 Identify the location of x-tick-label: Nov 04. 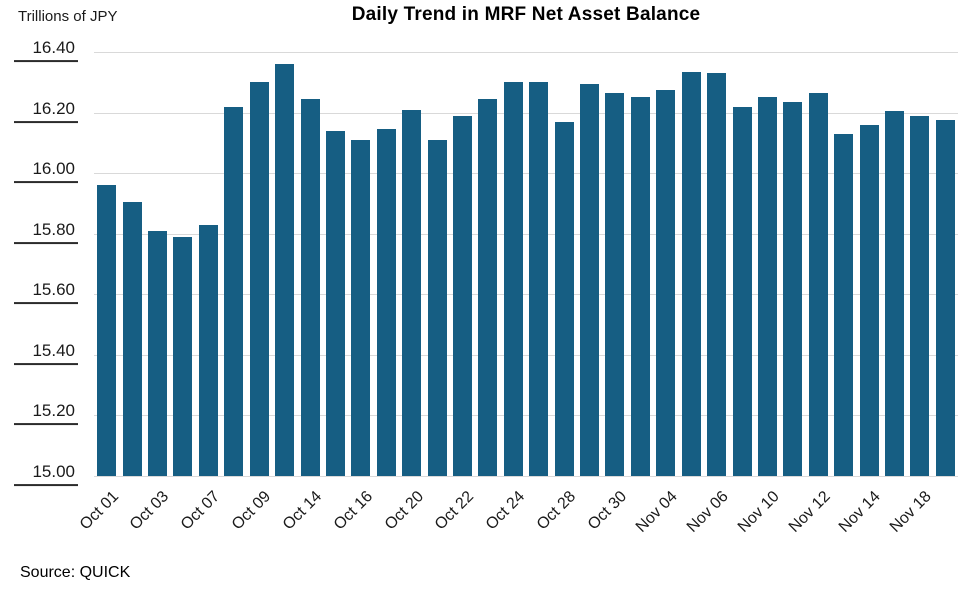
(656, 512).